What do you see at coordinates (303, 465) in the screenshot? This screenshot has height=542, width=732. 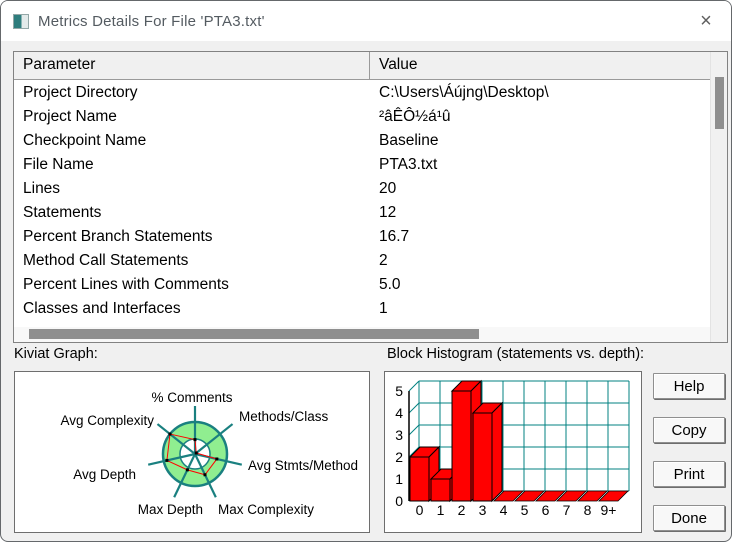 I see `kiviat-axis-label: Avg Stmts/Method` at bounding box center [303, 465].